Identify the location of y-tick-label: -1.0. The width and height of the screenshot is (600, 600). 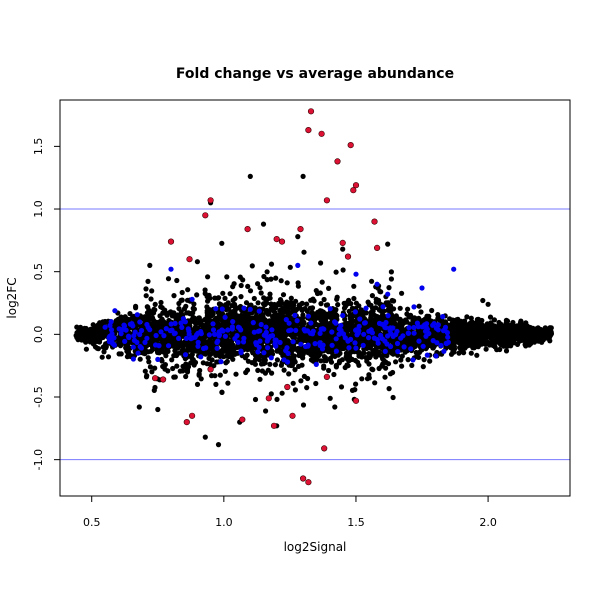
(38, 459).